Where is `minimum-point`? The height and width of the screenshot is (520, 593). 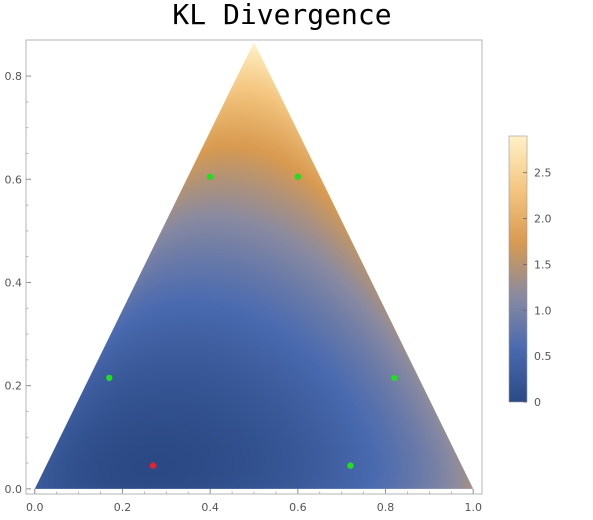 minimum-point is located at coordinates (153, 465).